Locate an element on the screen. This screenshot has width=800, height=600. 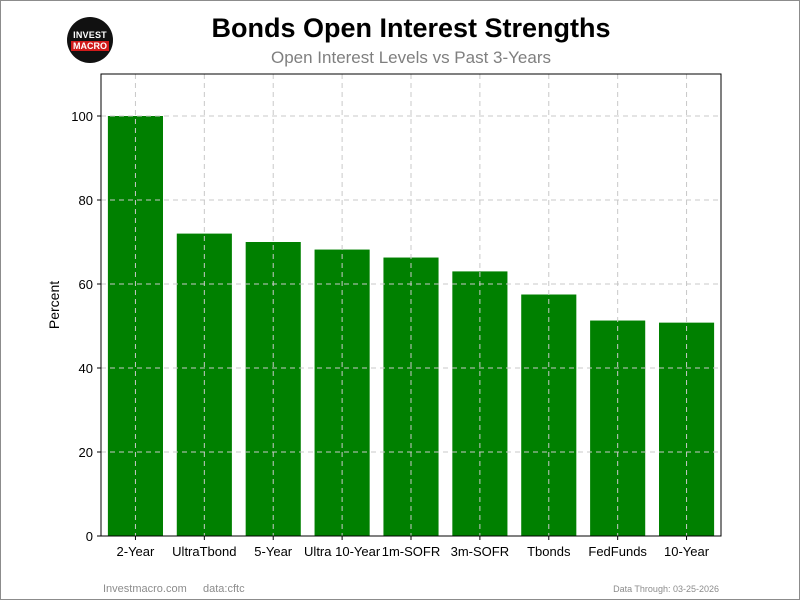
y-axis-label: Percent is located at coordinates (54, 305).